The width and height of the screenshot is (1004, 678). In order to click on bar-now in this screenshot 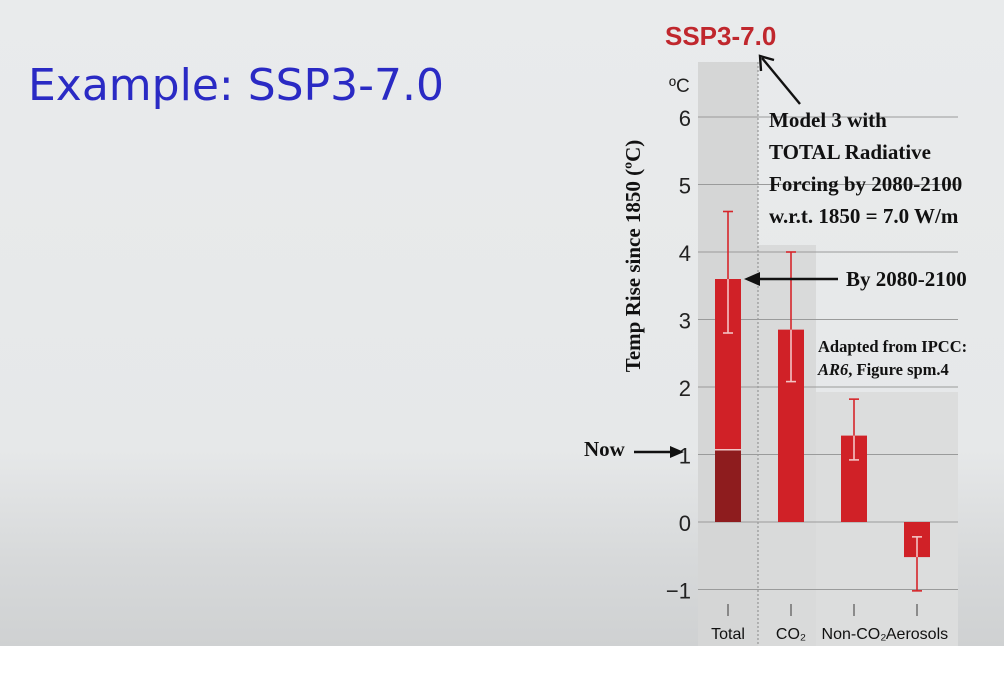, I will do `click(728, 485)`.